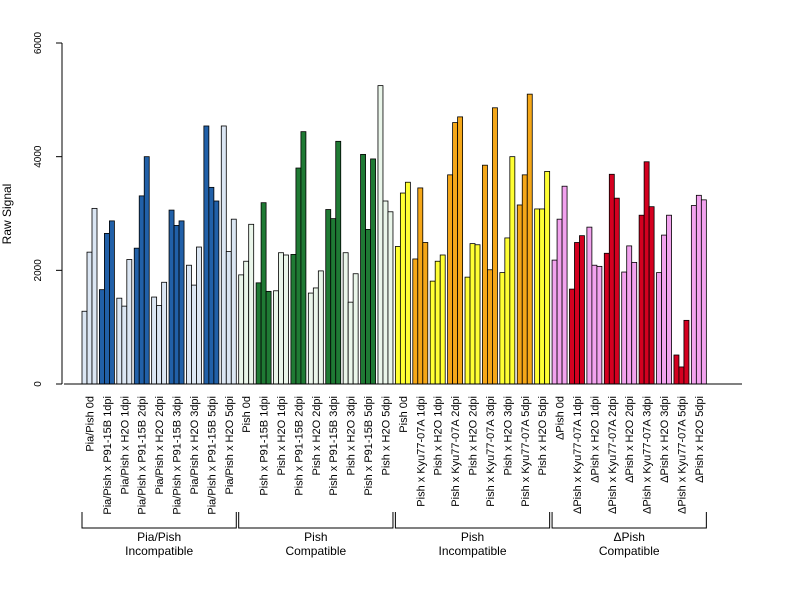 This screenshot has height=600, width=800. Describe the element at coordinates (561, 418) in the screenshot. I see `x-tick-label: ΔPish 0d` at that location.